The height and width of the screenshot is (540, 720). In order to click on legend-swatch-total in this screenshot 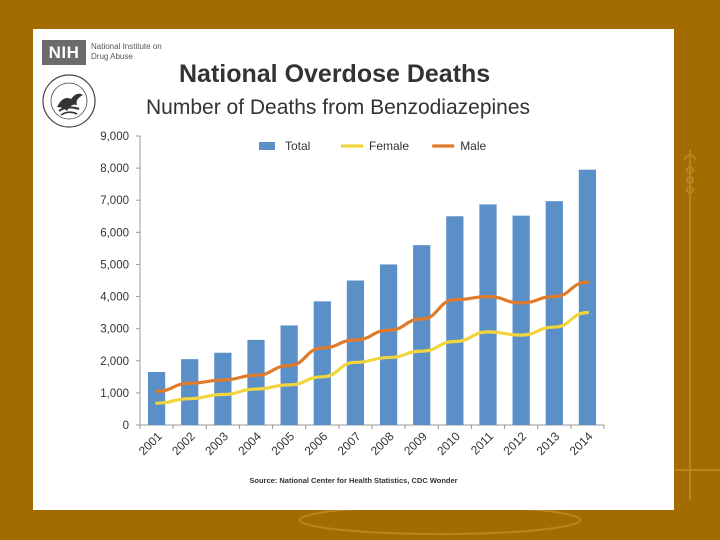, I will do `click(267, 146)`.